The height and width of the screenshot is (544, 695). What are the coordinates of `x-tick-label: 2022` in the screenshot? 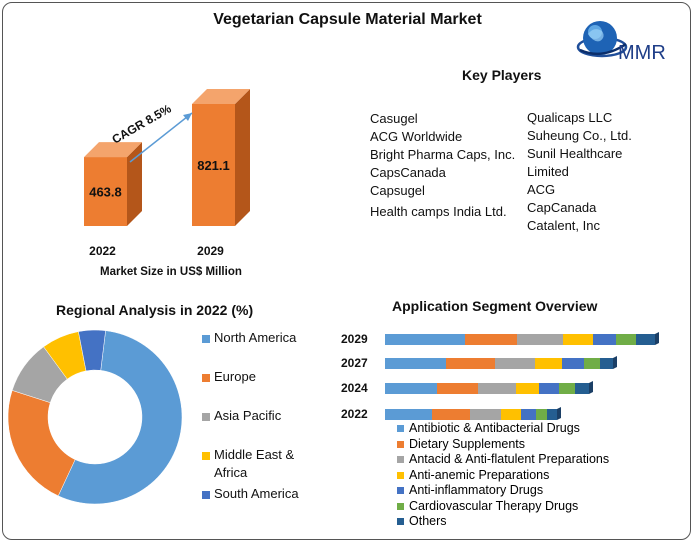 It's located at (102, 251).